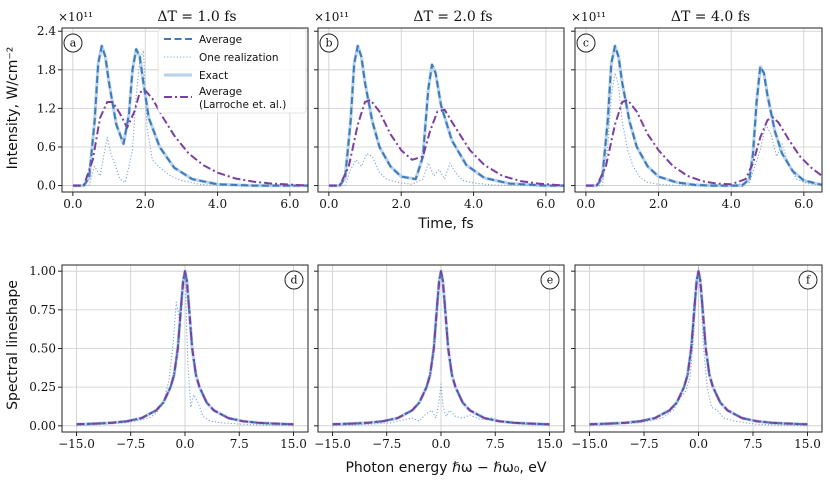 Image resolution: width=830 pixels, height=484 pixels. Describe the element at coordinates (42, 271) in the screenshot. I see `y-tick-label: 1.00` at that location.